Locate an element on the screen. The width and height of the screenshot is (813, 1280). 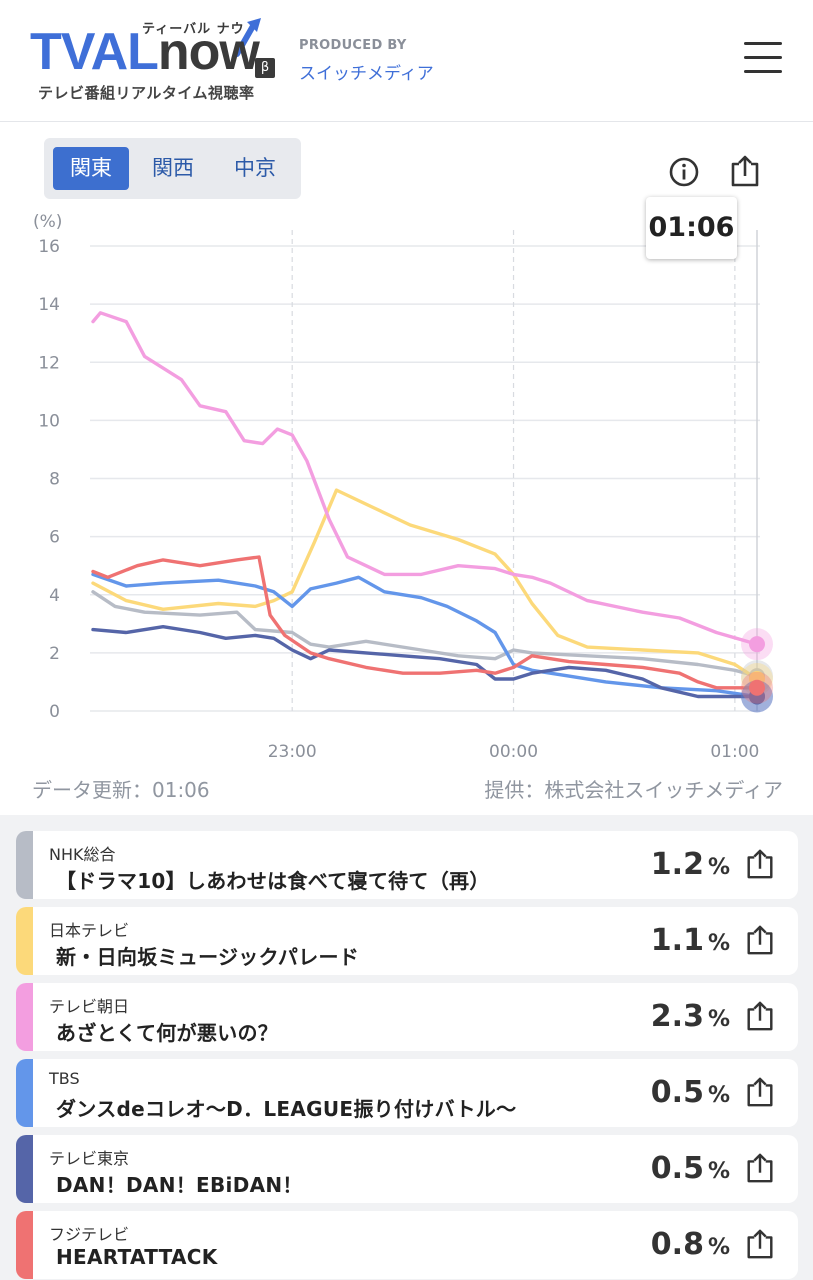
logo-subtitle: テレビ番組リアルタイム視聴率 is located at coordinates (146, 93).